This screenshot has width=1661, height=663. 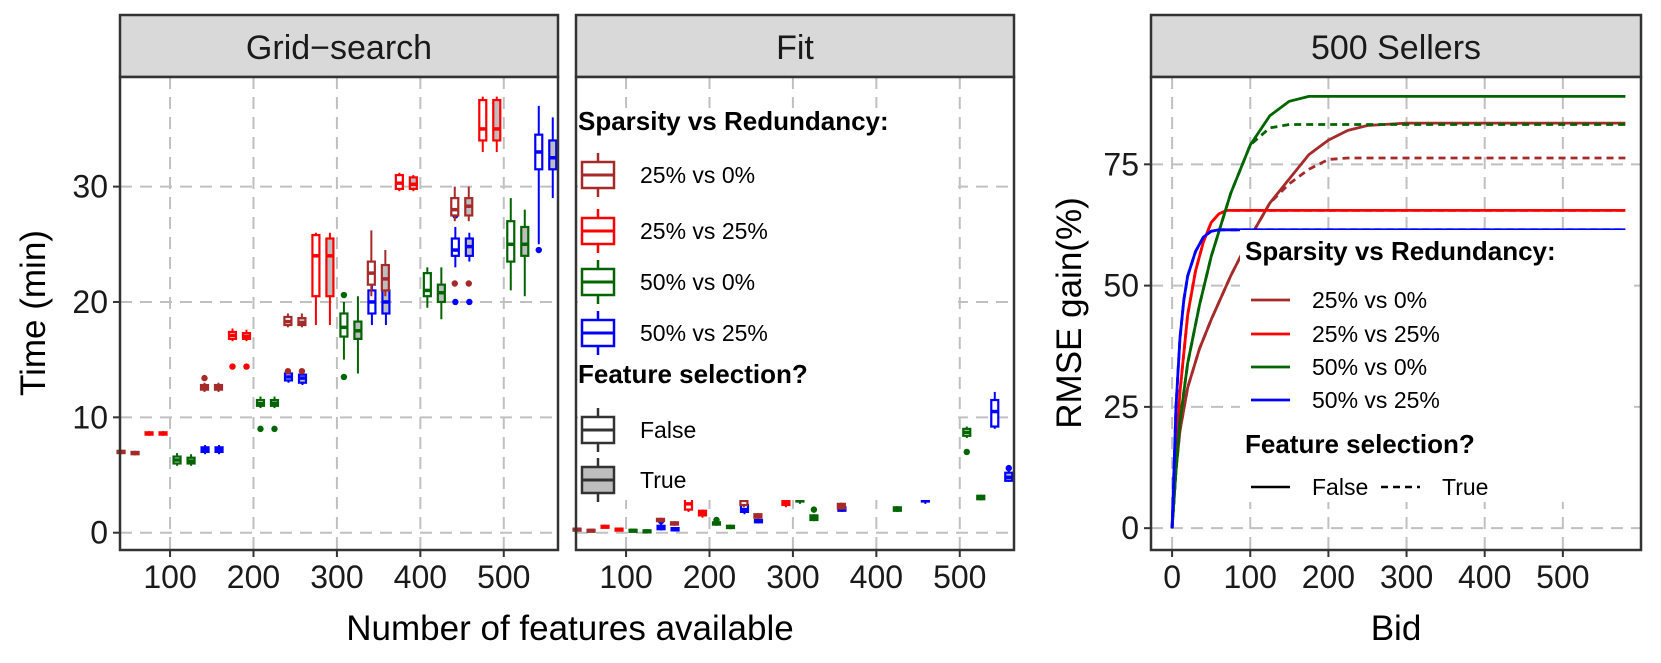 I want to click on x-ticks-grid-search: 100 200 300 400 500, so click(x=336, y=572).